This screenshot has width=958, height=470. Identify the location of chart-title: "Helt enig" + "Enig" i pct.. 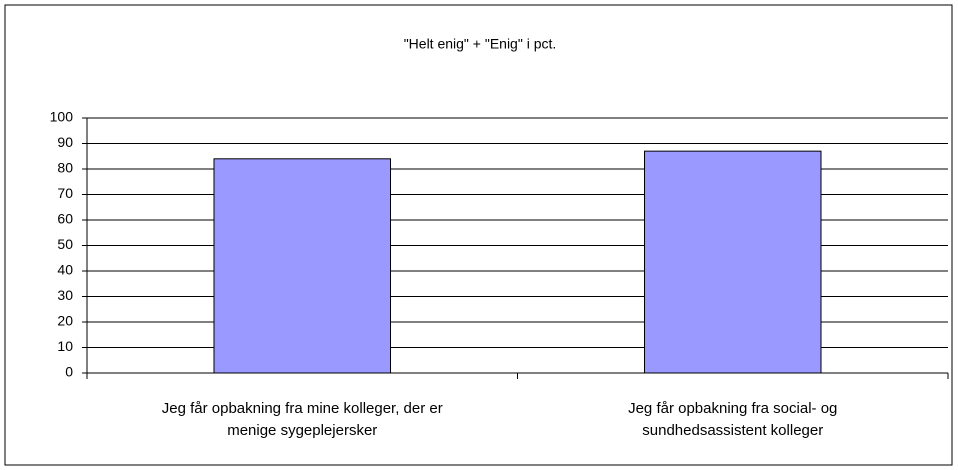
(480, 44).